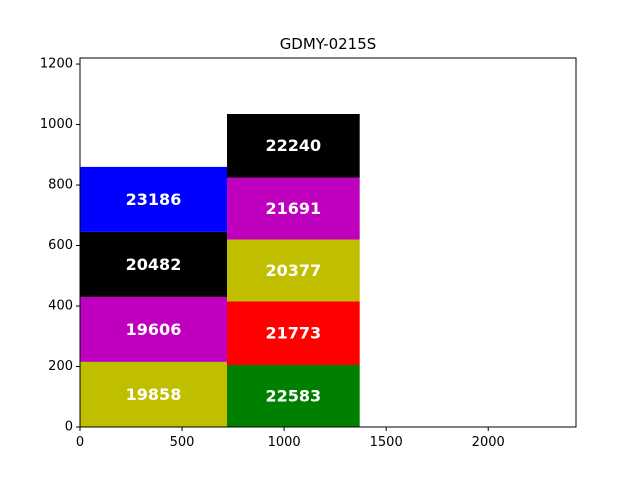 This screenshot has width=640, height=480. I want to click on box-label-19606: 19606, so click(154, 329).